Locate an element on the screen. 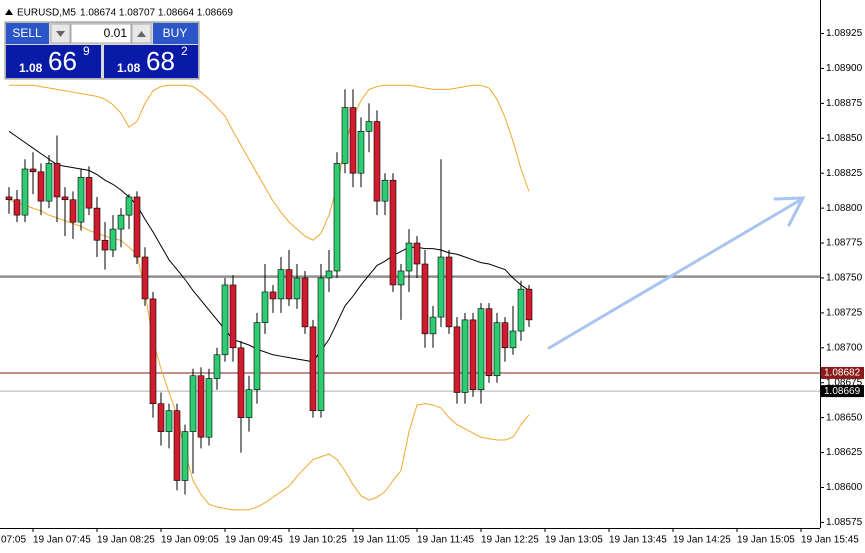 This screenshot has width=865, height=553. trend-arrow is located at coordinates (676, 273).